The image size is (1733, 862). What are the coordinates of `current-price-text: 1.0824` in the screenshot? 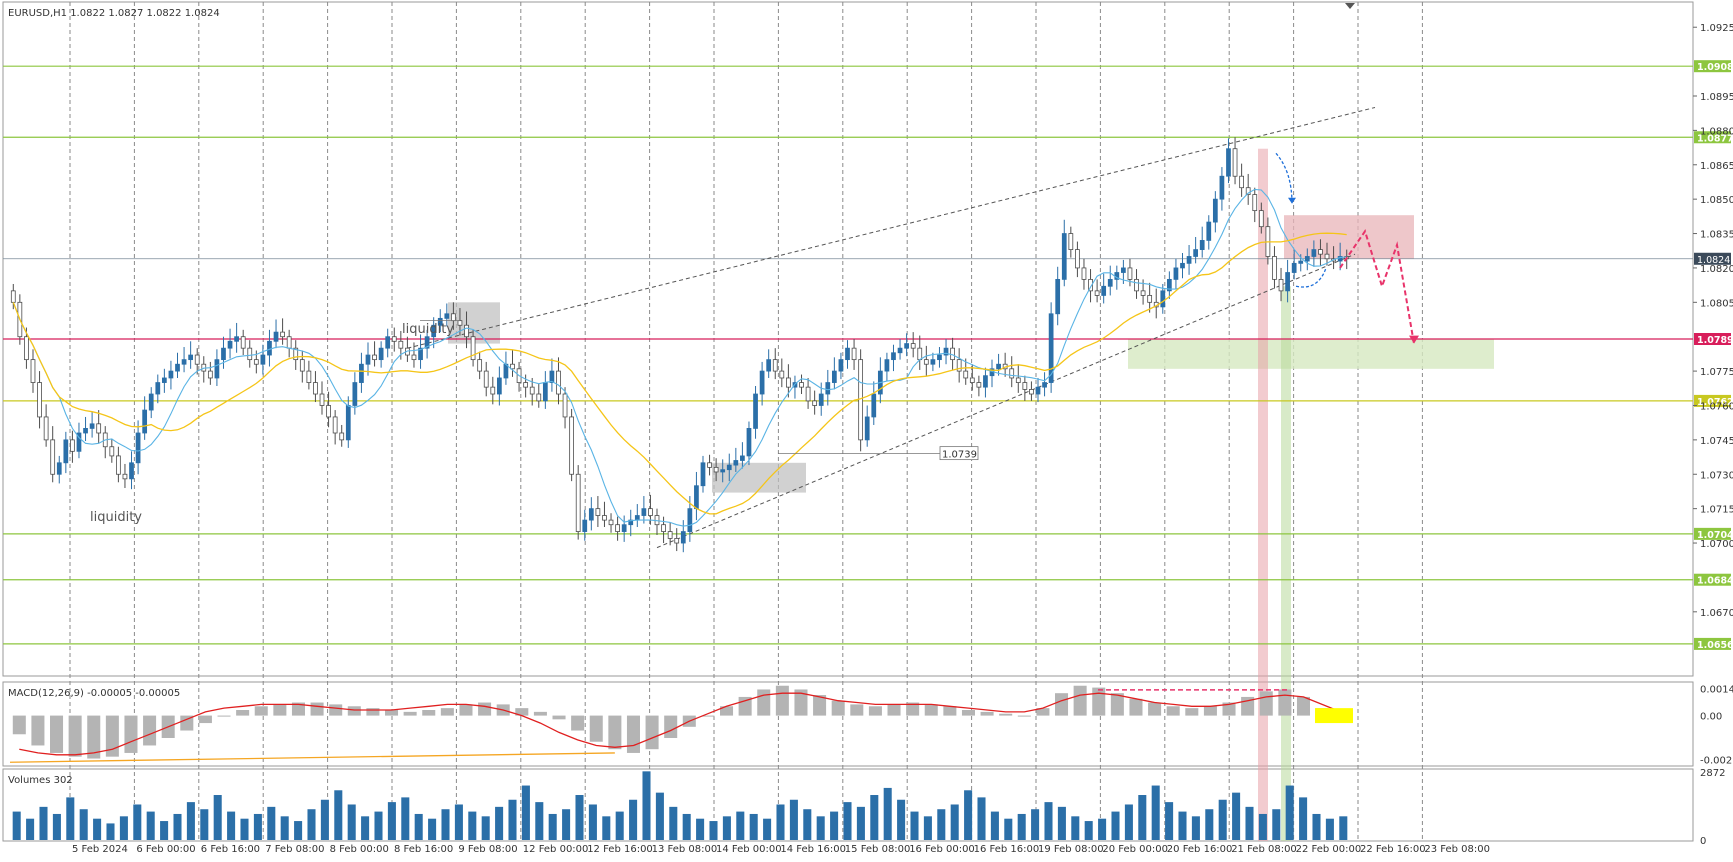 It's located at (1713, 260).